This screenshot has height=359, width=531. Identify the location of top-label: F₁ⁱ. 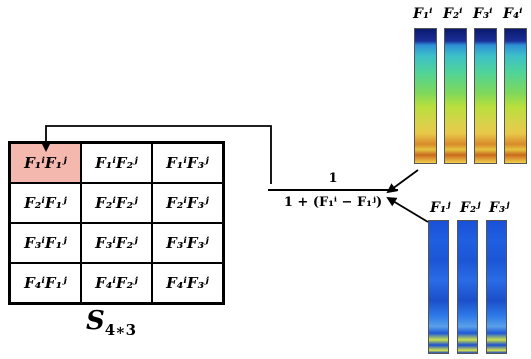
(423, 14).